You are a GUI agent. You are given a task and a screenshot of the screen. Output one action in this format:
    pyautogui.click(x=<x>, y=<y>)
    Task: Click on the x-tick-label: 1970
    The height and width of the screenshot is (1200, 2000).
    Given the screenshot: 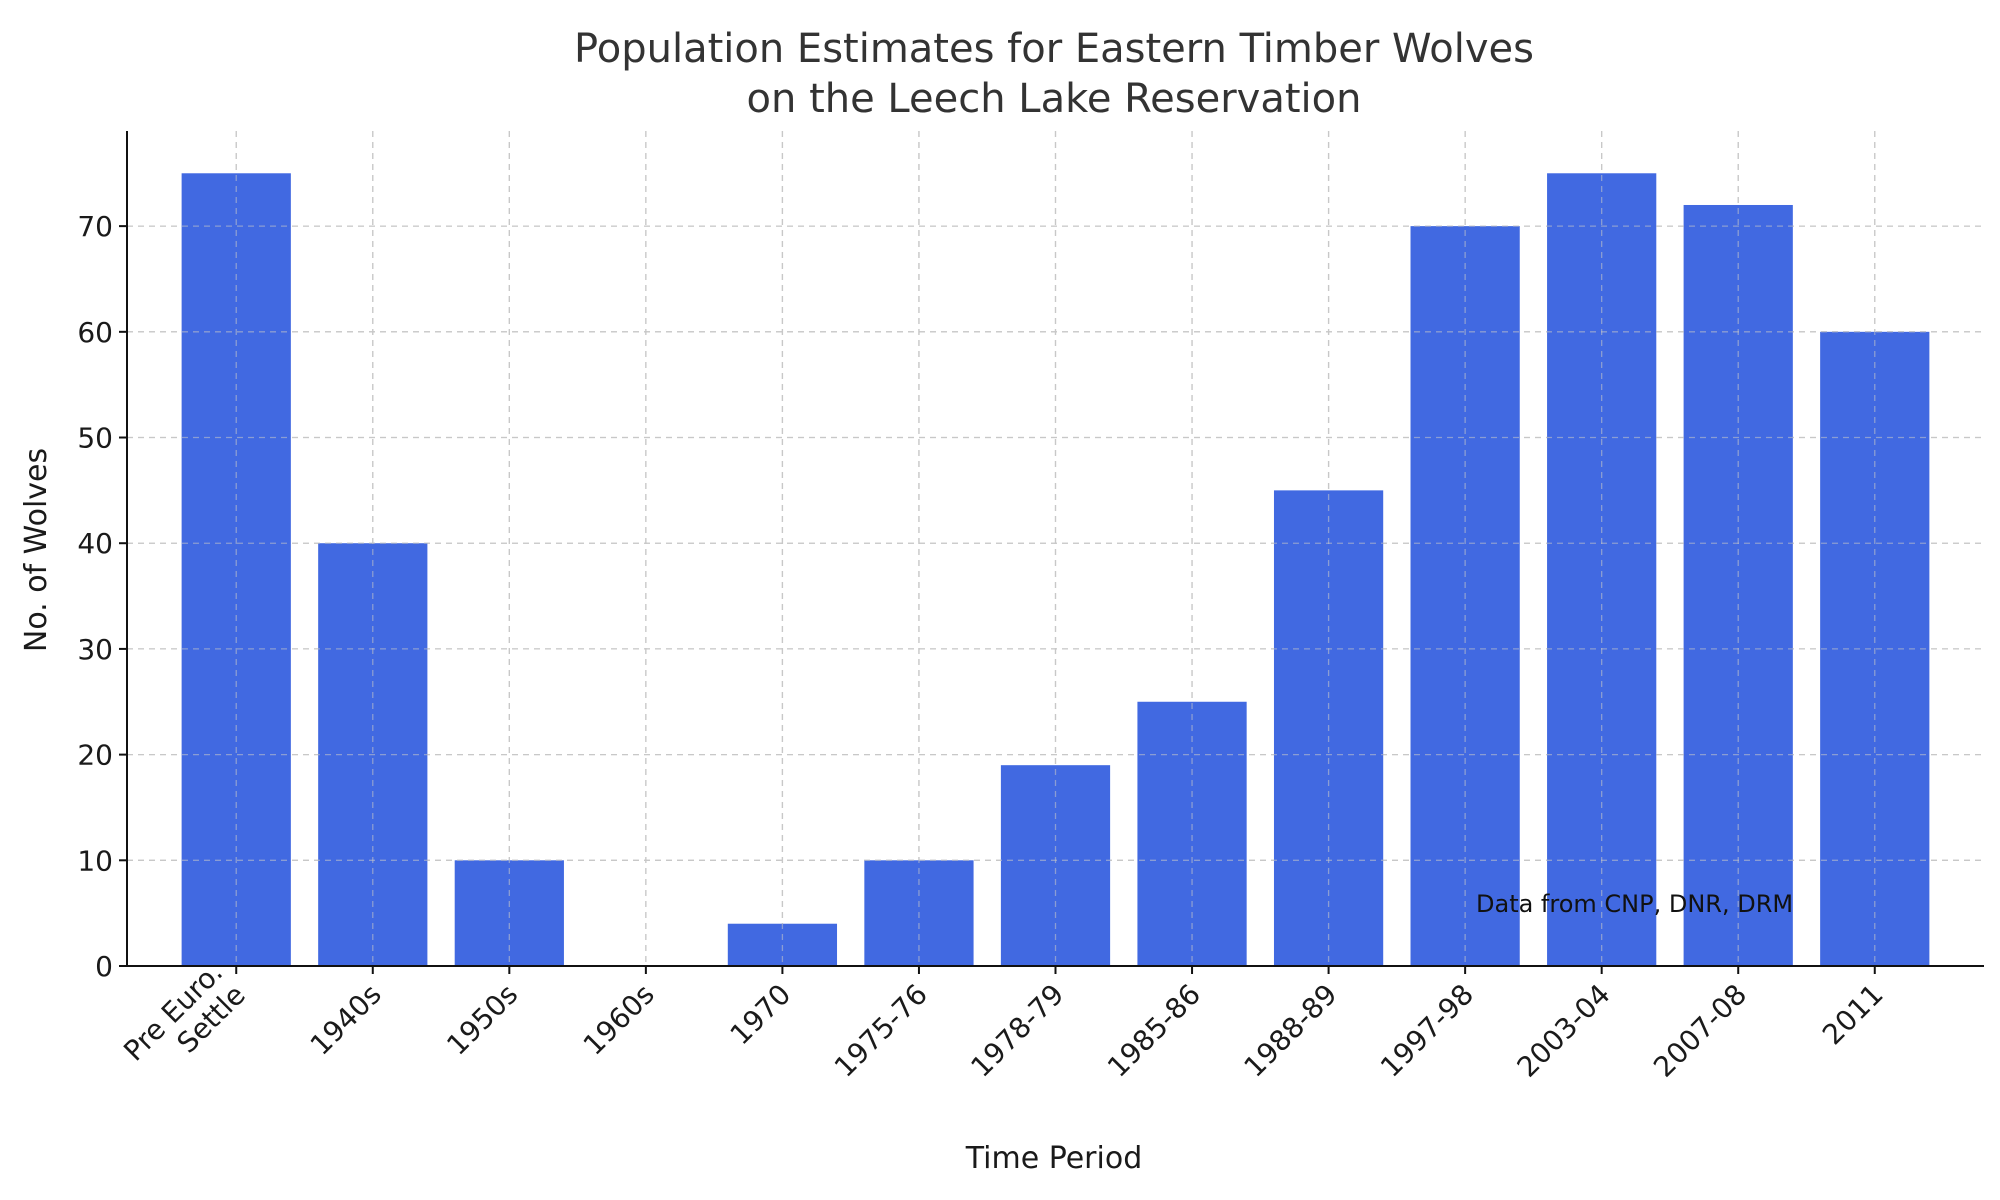 What is the action you would take?
    pyautogui.click(x=761, y=1015)
    